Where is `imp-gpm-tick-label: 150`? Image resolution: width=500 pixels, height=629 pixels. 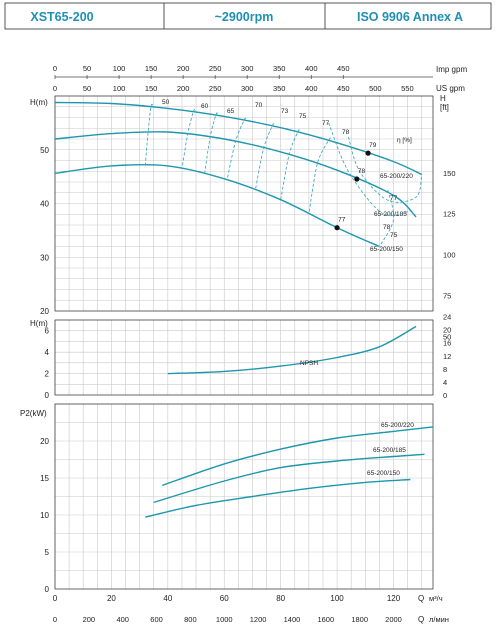 imp-gpm-tick-label: 150 is located at coordinates (151, 68).